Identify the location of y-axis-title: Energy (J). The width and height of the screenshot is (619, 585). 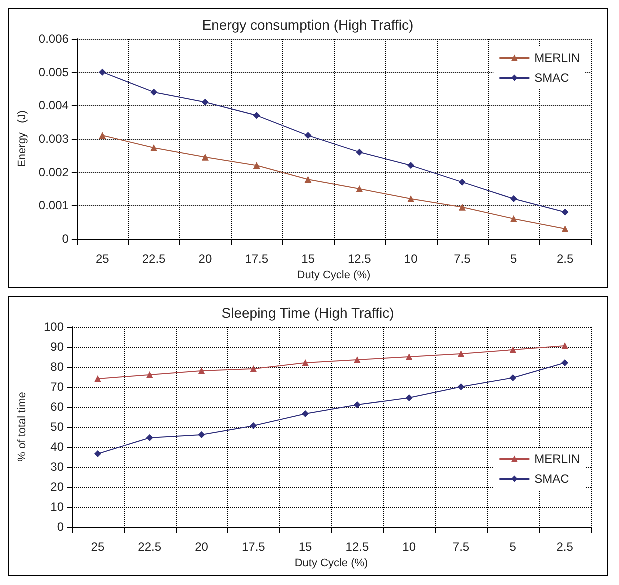
(22, 139).